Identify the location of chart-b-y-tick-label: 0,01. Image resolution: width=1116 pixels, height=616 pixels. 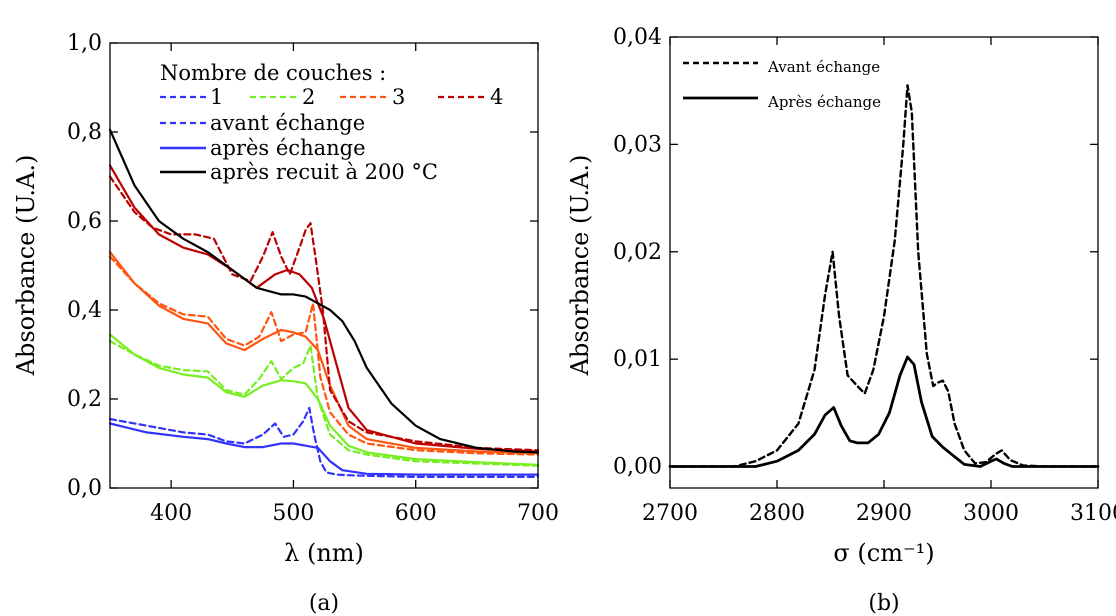
(637, 359).